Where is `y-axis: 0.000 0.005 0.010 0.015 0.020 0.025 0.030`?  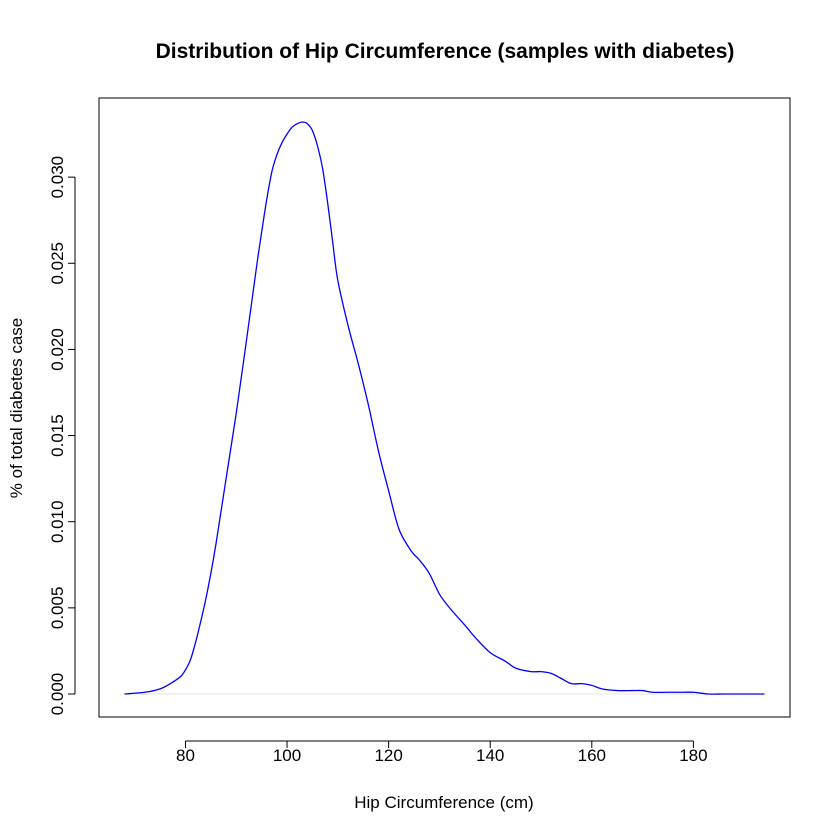
y-axis: 0.000 0.005 0.010 0.015 0.020 0.025 0.030 is located at coordinates (62, 436).